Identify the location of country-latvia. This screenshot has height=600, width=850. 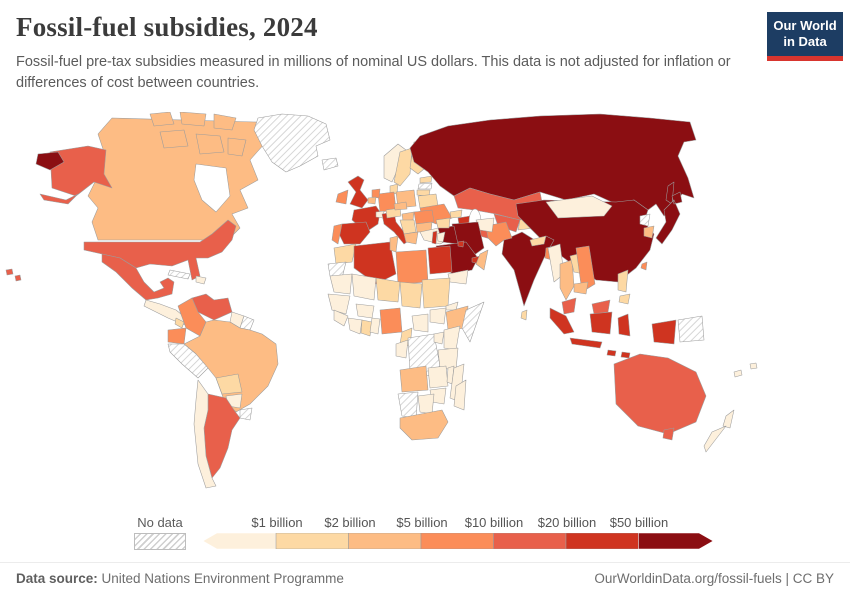
(425, 186).